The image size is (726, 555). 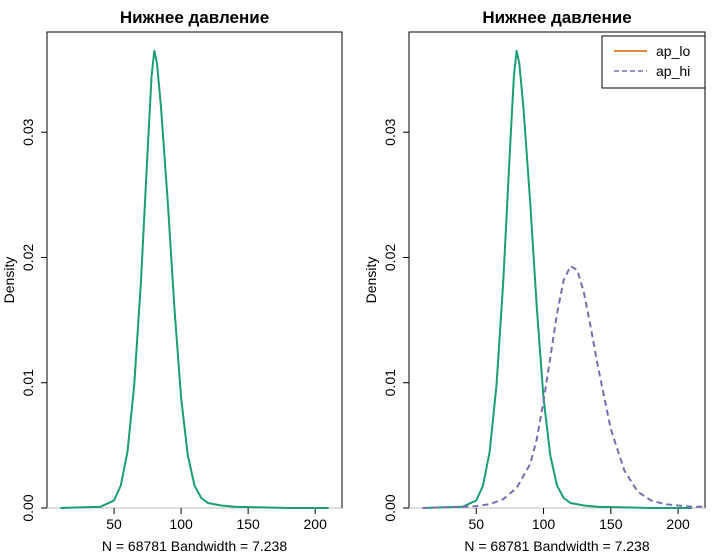 I want to click on legend-label-ap_hi: ap_hi, so click(x=673, y=71).